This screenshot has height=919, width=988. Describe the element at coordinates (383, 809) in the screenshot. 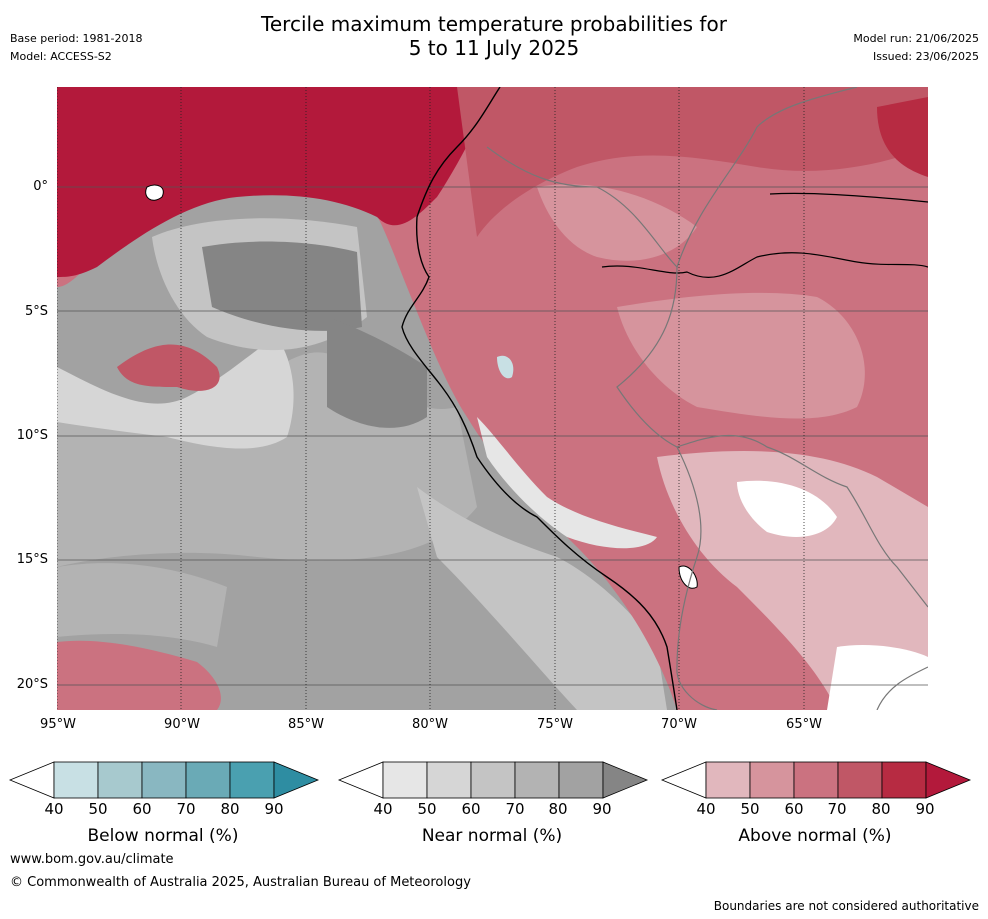

I see `cb-near-tick-40: 40` at that location.